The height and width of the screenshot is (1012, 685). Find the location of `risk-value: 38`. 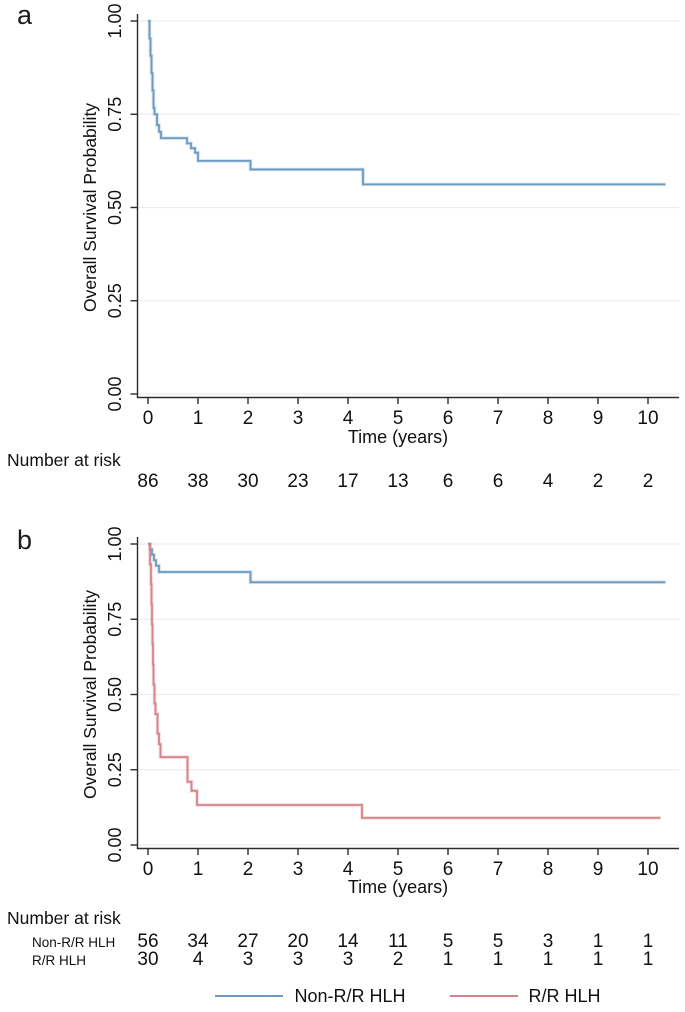

risk-value: 38 is located at coordinates (197, 481).